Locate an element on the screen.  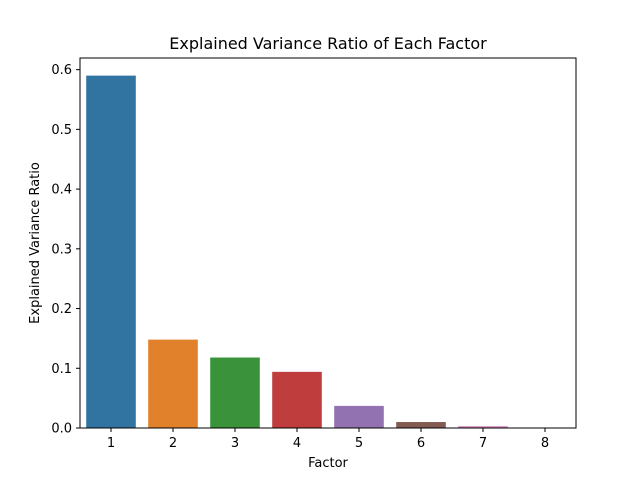
y-tick-label: 0.6 is located at coordinates (61, 70).